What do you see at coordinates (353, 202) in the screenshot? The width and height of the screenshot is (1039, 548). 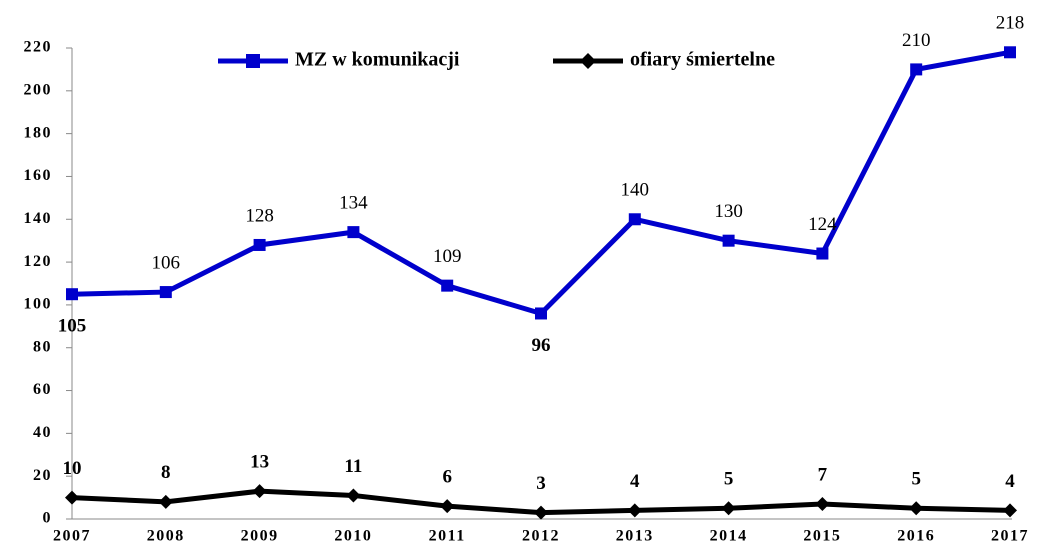 I see `data-label: 134` at bounding box center [353, 202].